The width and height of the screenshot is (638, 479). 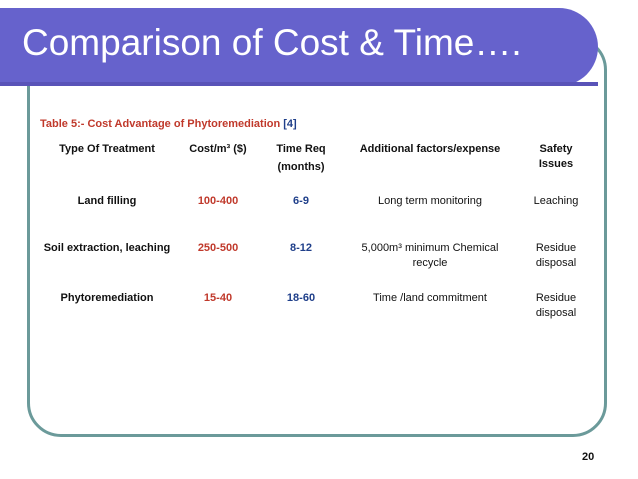 What do you see at coordinates (107, 298) in the screenshot?
I see `row-treatment: Phytoremediation` at bounding box center [107, 298].